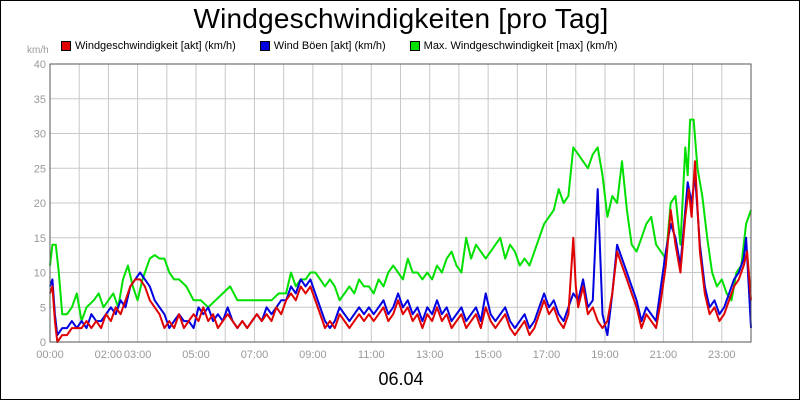  I want to click on y-tick-label: 20, so click(40, 204).